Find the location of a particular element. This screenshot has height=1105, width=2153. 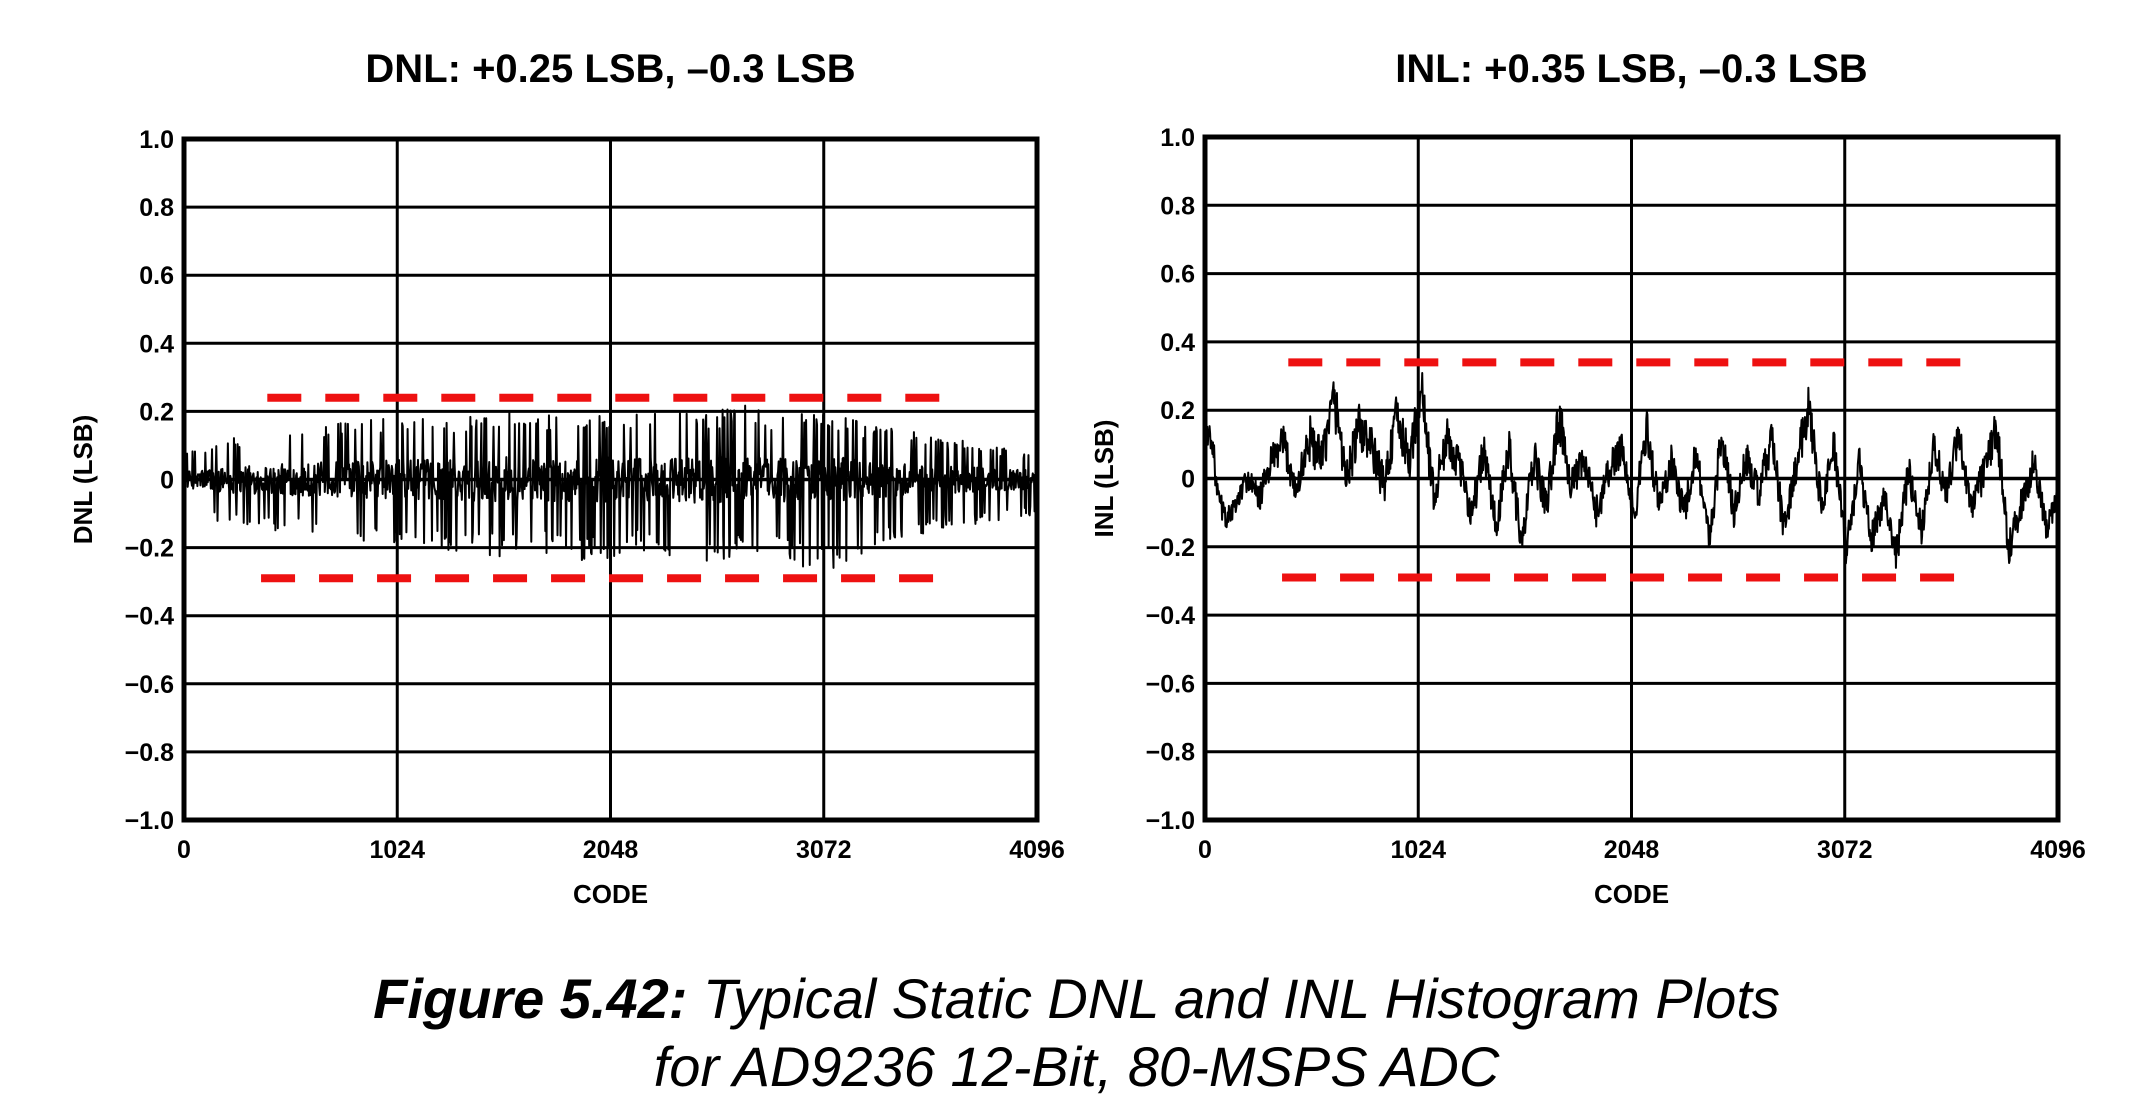

caption-label: Figure 5.42: is located at coordinates (530, 998).